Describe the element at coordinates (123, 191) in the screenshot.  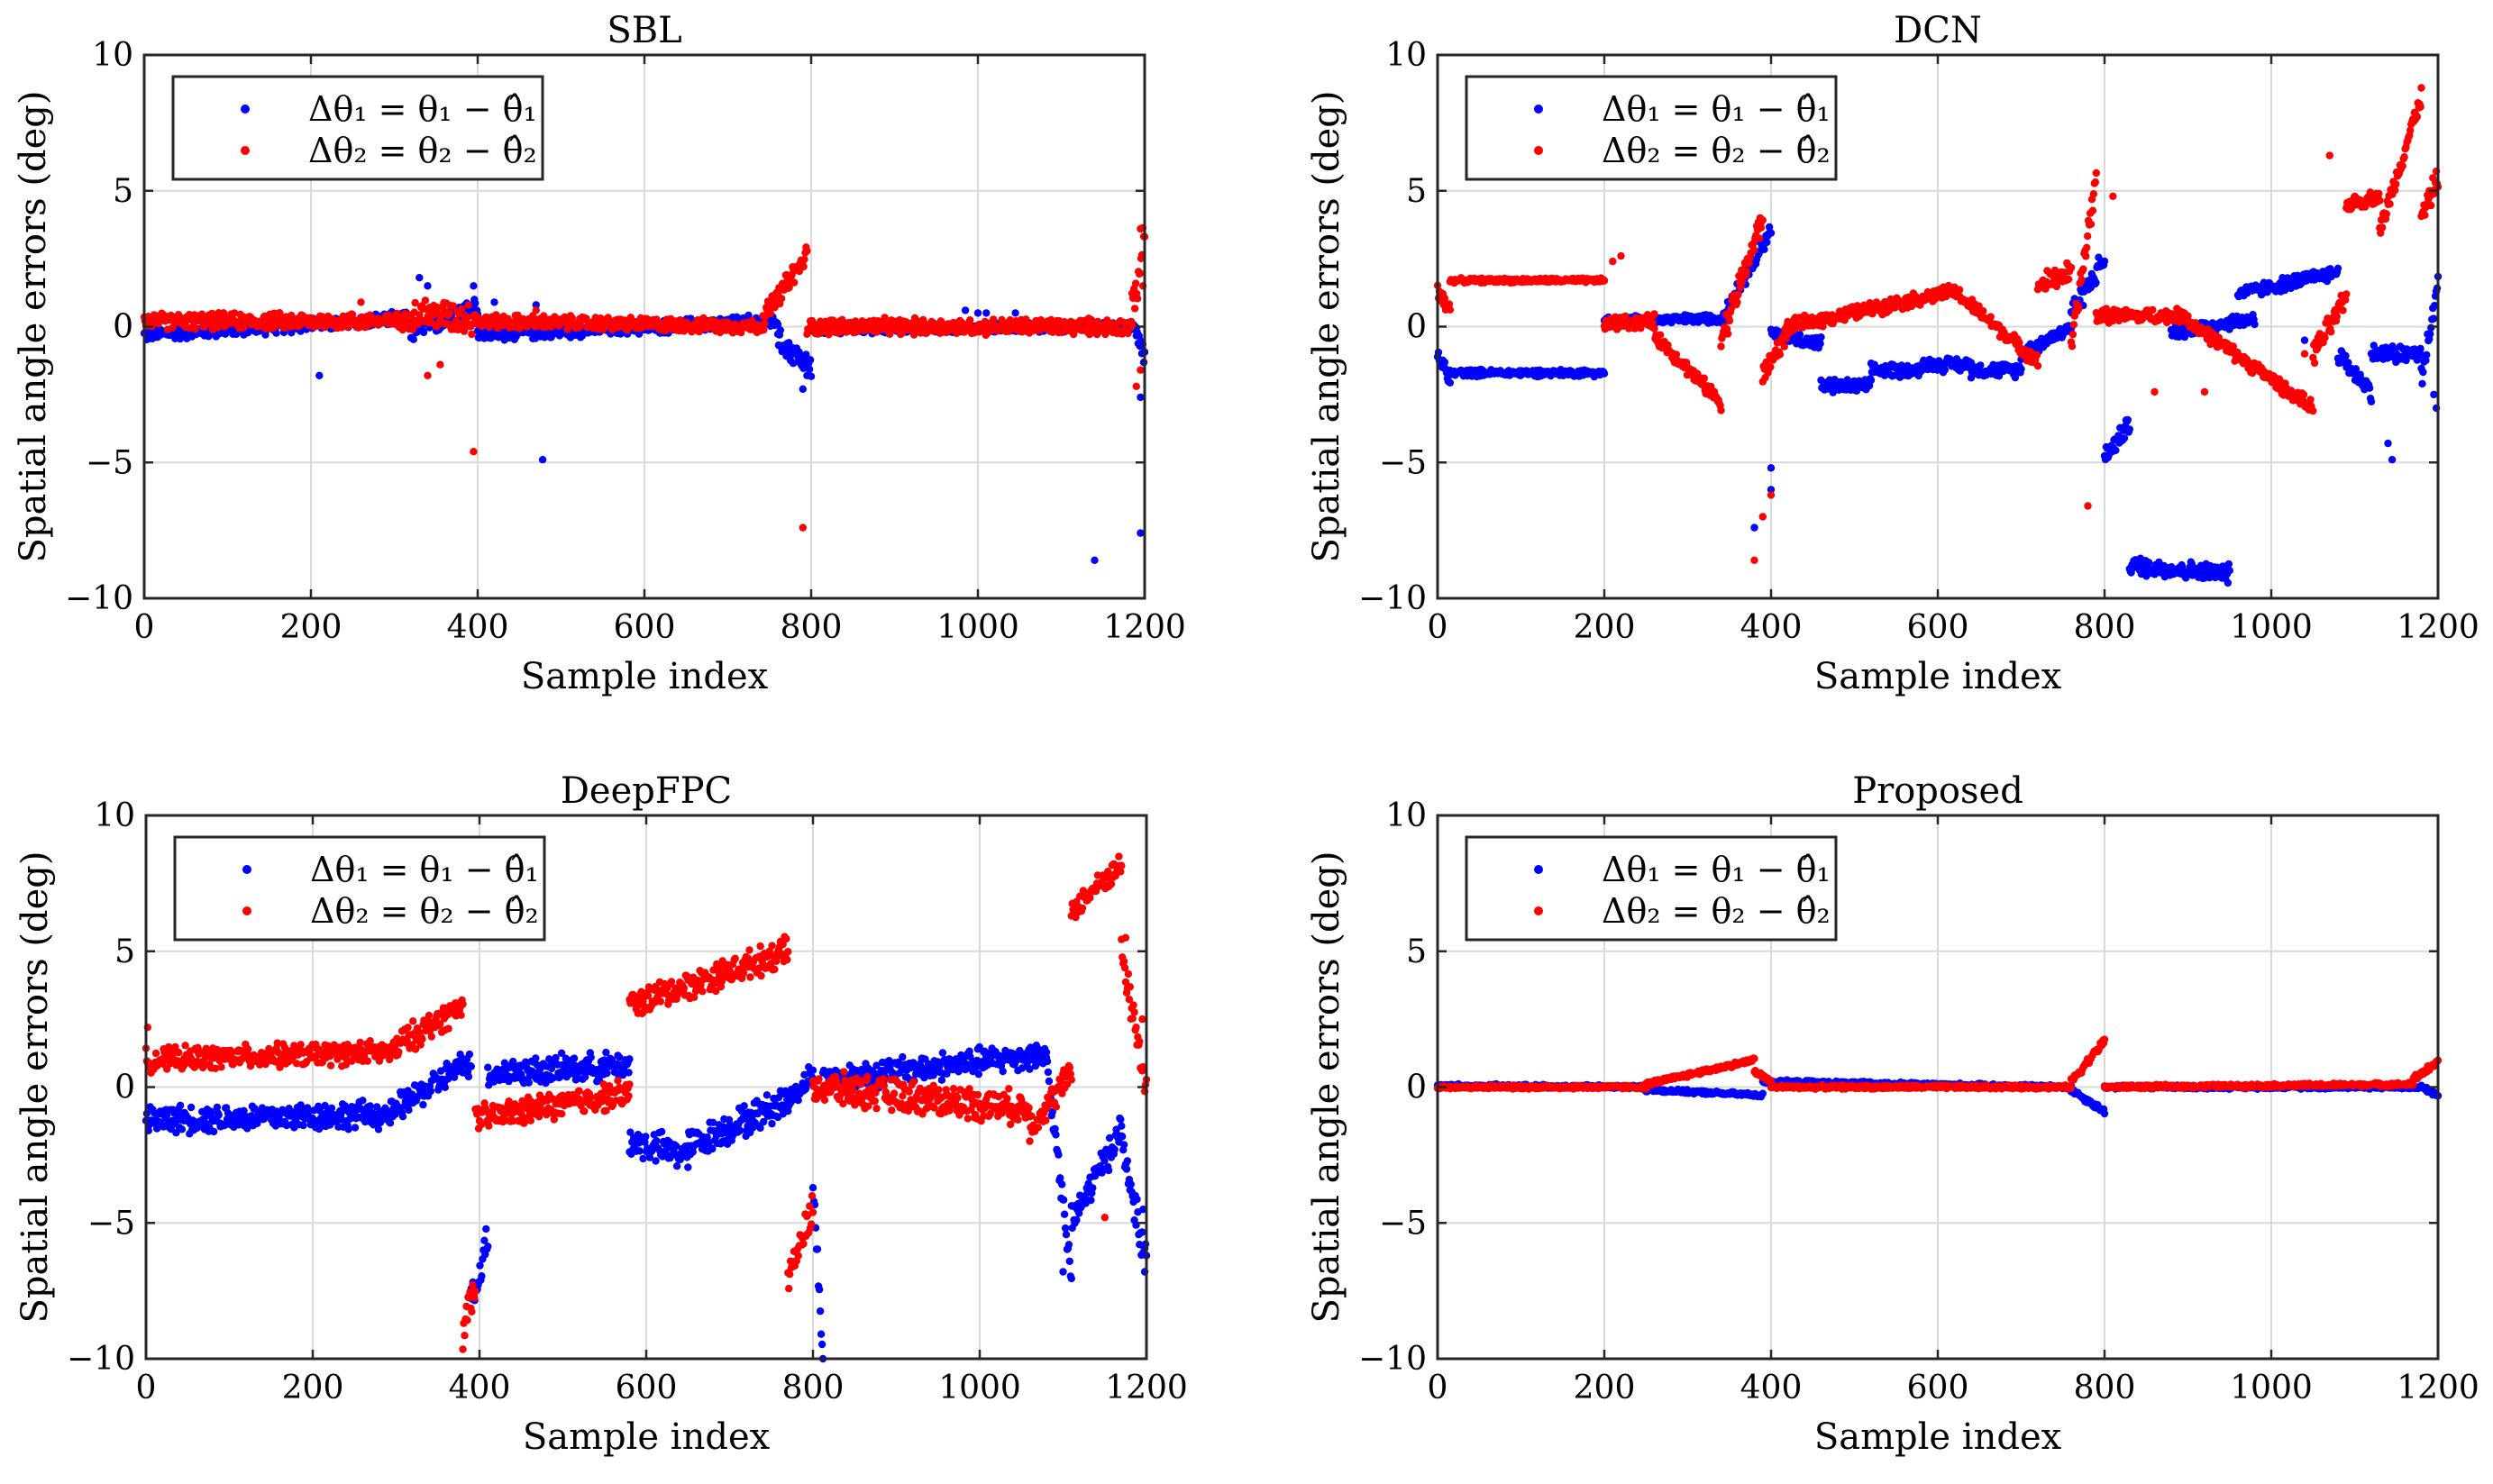
I see `y-tick-label: 5` at that location.